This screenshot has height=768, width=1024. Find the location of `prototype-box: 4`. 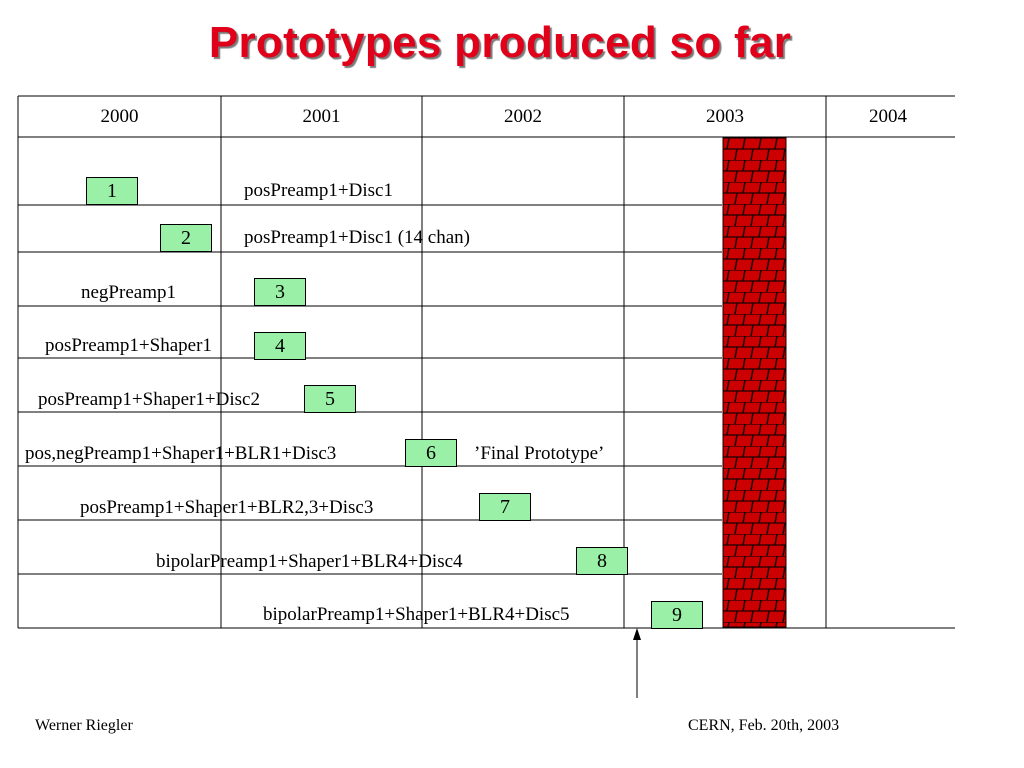

prototype-box: 4 is located at coordinates (280, 346).